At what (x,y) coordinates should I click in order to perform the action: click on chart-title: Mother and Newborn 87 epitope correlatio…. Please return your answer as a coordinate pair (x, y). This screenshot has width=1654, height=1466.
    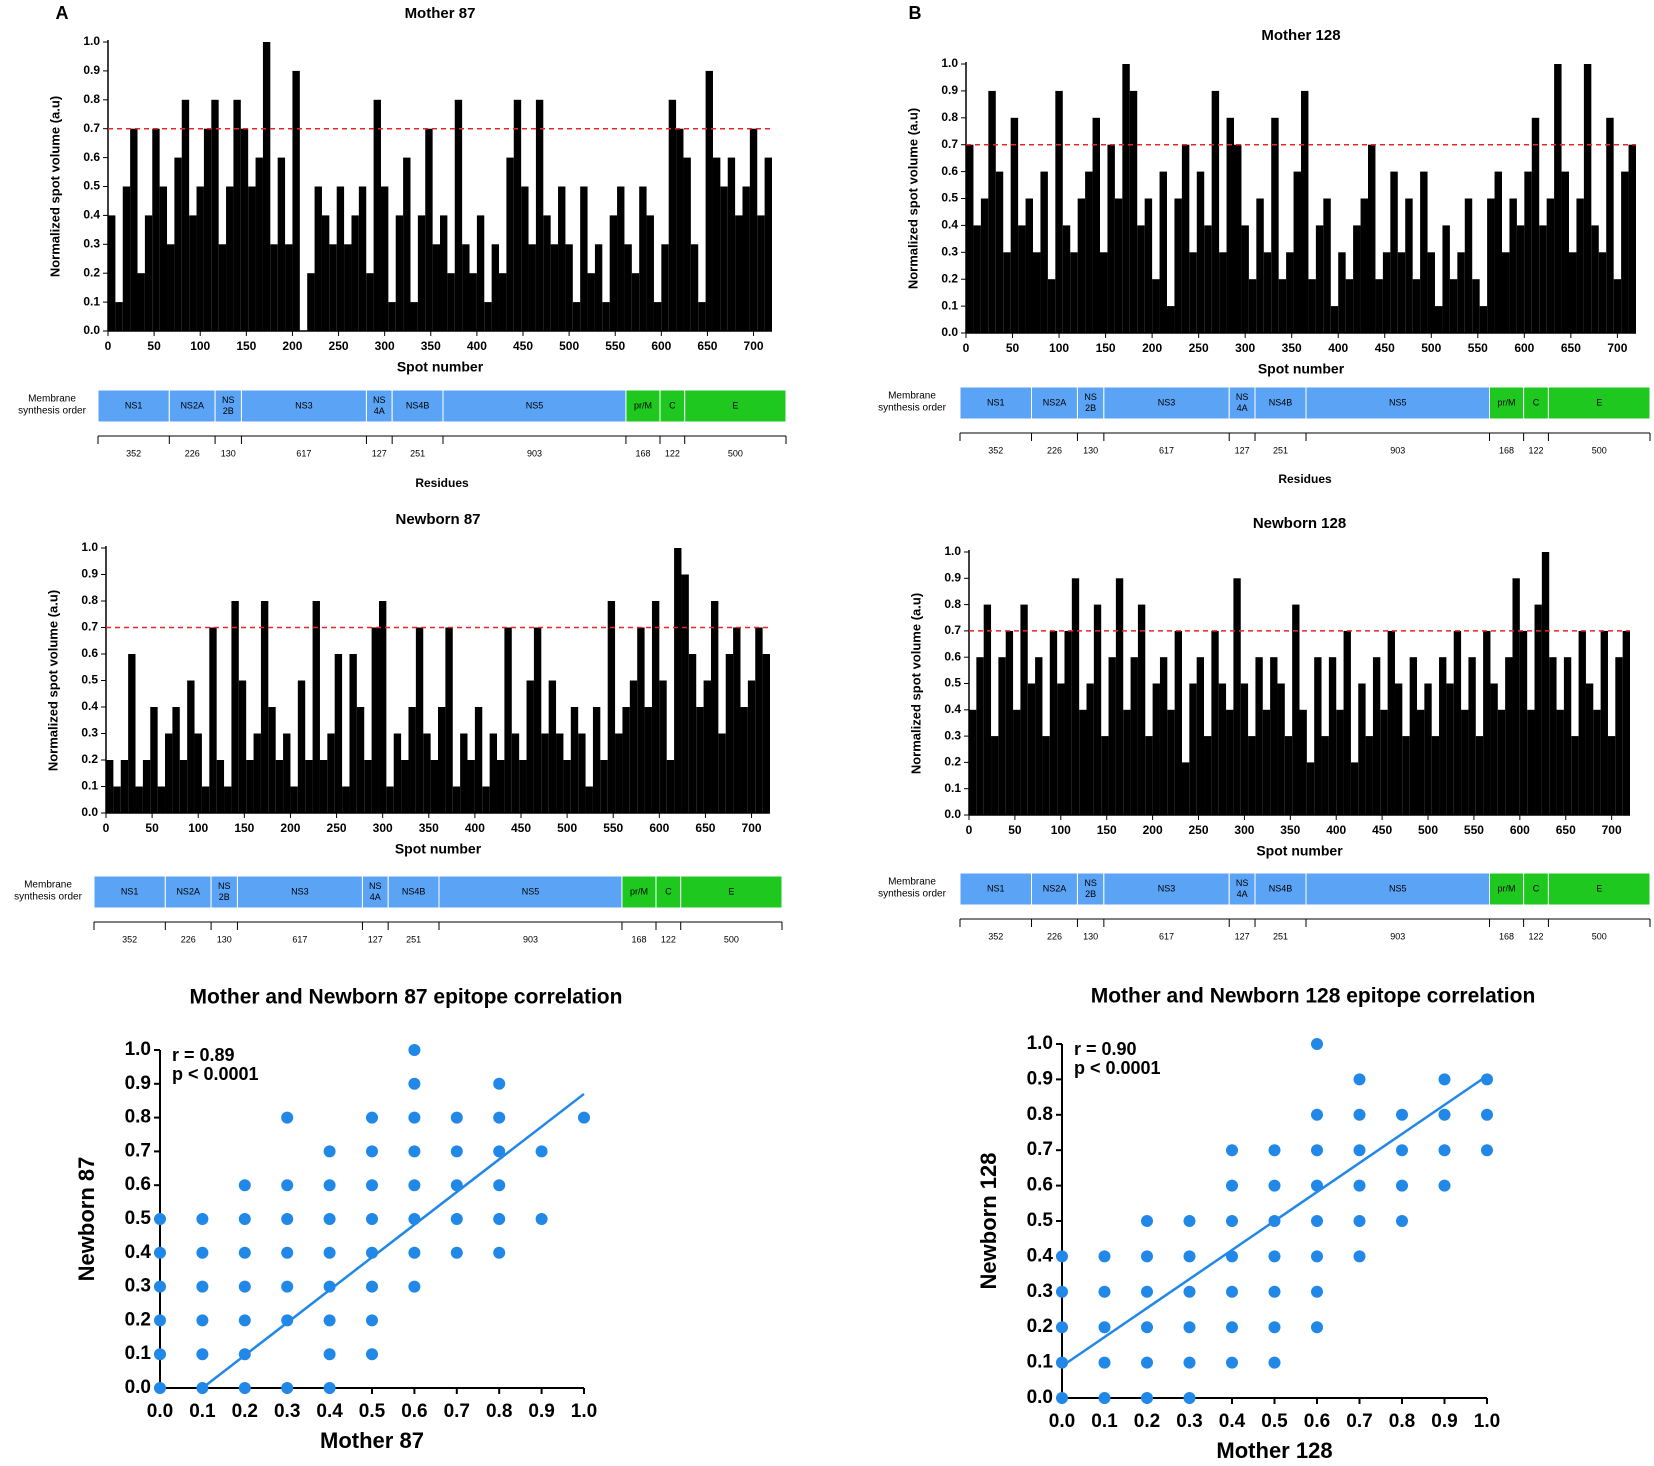
    Looking at the image, I should click on (406, 997).